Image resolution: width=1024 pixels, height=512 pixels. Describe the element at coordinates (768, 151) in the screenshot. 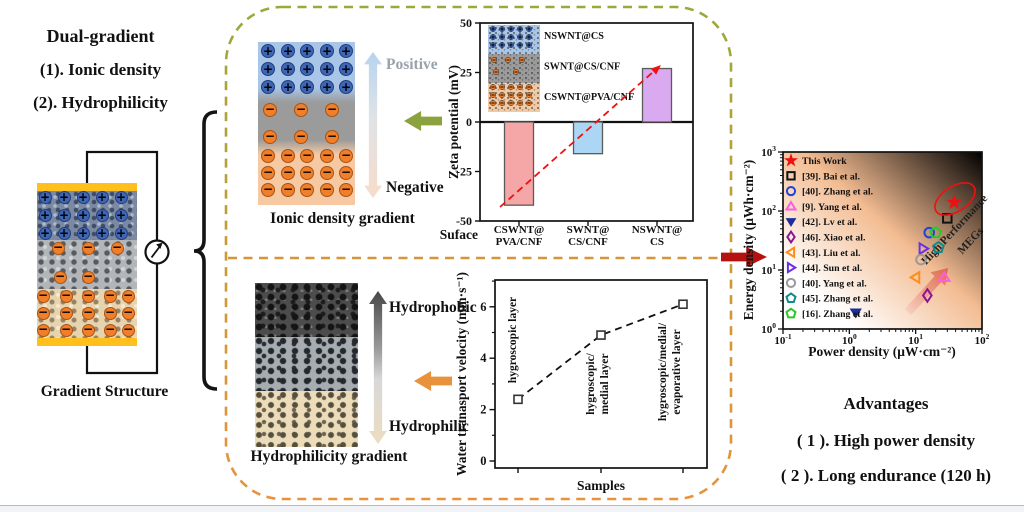

I see `tick-label: 10³` at that location.